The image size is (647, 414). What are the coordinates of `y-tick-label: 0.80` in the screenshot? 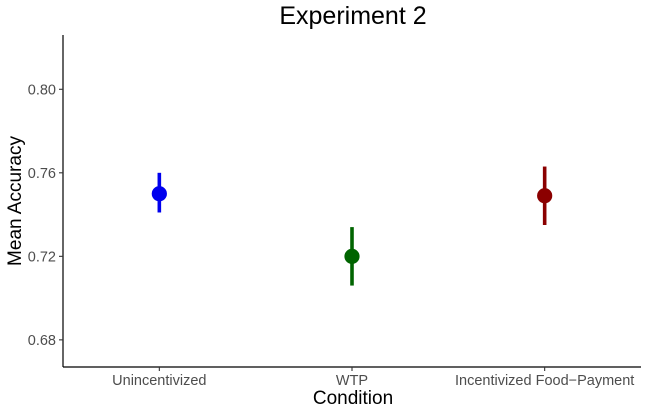 It's located at (42, 90).